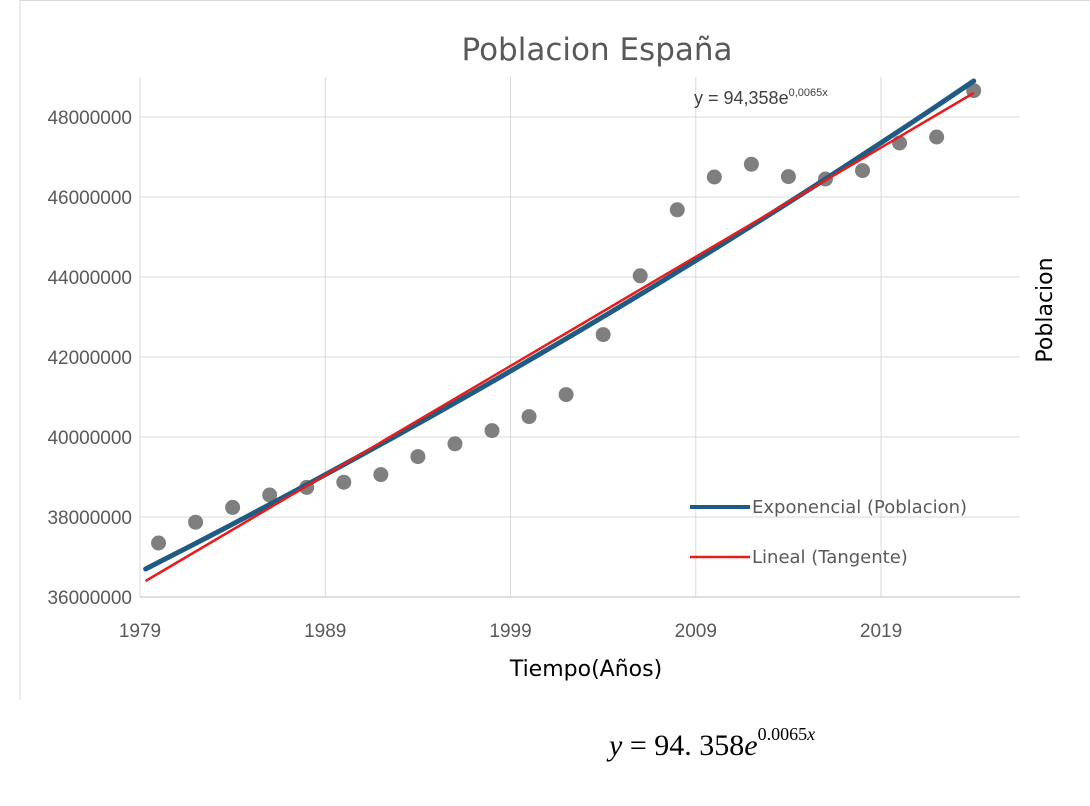 The image size is (1090, 806). I want to click on legend-label-linear: Lineal (Tangente), so click(830, 557).